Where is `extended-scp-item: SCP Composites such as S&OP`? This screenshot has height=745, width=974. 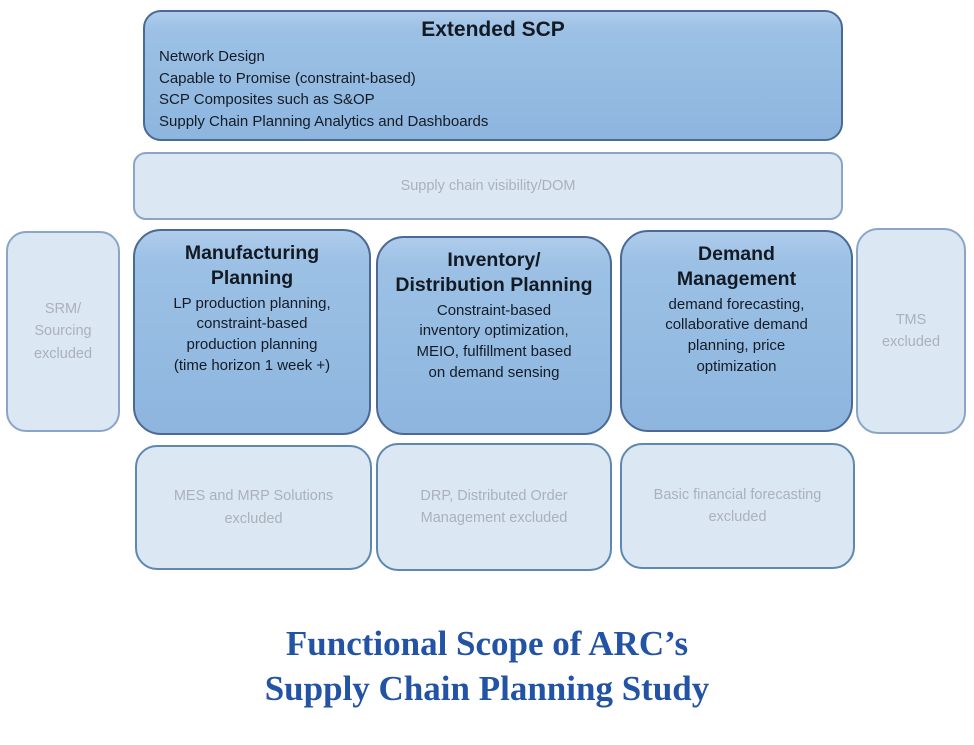 extended-scp-item: SCP Composites such as S&OP is located at coordinates (267, 99).